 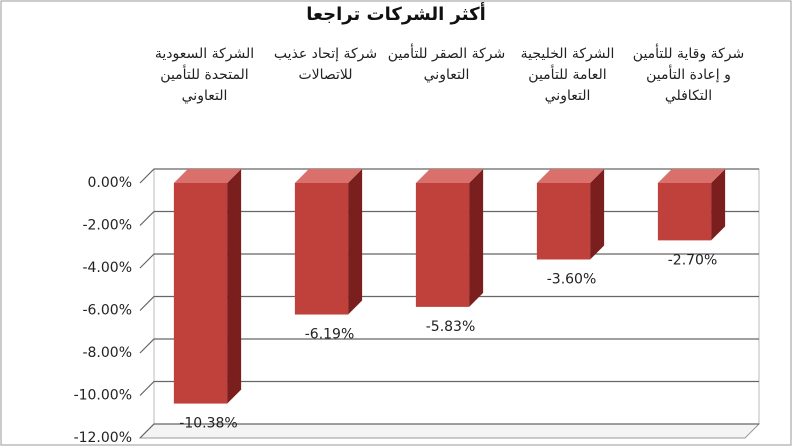 What do you see at coordinates (107, 311) in the screenshot?
I see `y-tick-label: -6.00%` at bounding box center [107, 311].